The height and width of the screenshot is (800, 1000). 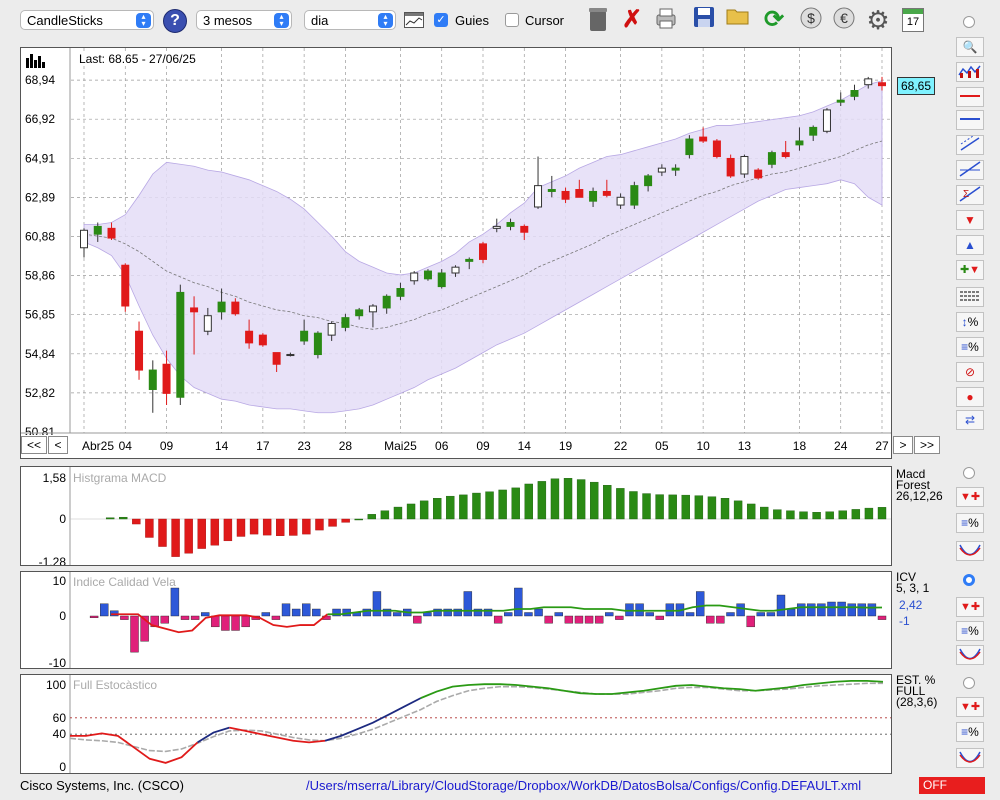 What do you see at coordinates (970, 195) in the screenshot?
I see `fibonacci-tool-icon: Σ` at bounding box center [970, 195].